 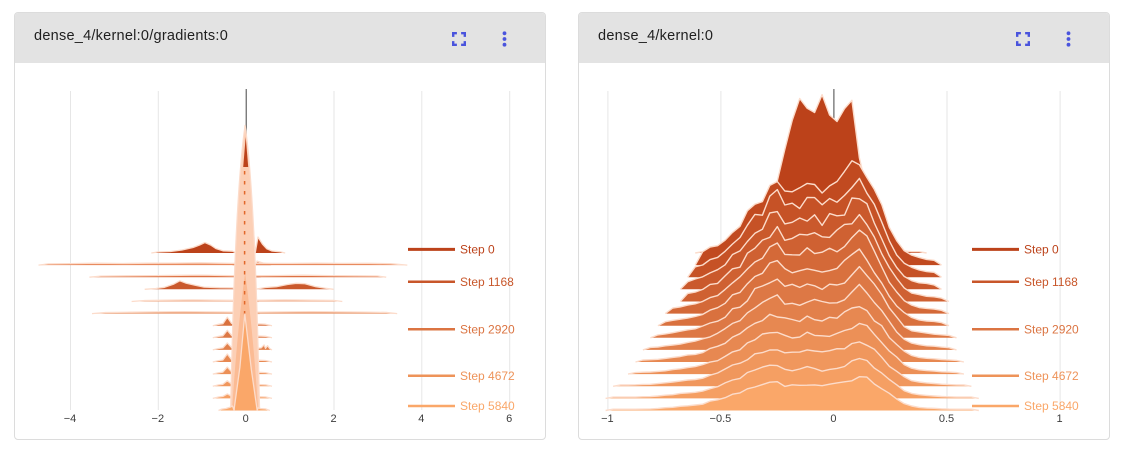 What do you see at coordinates (158, 419) in the screenshot?
I see `svg-text: −2` at bounding box center [158, 419].